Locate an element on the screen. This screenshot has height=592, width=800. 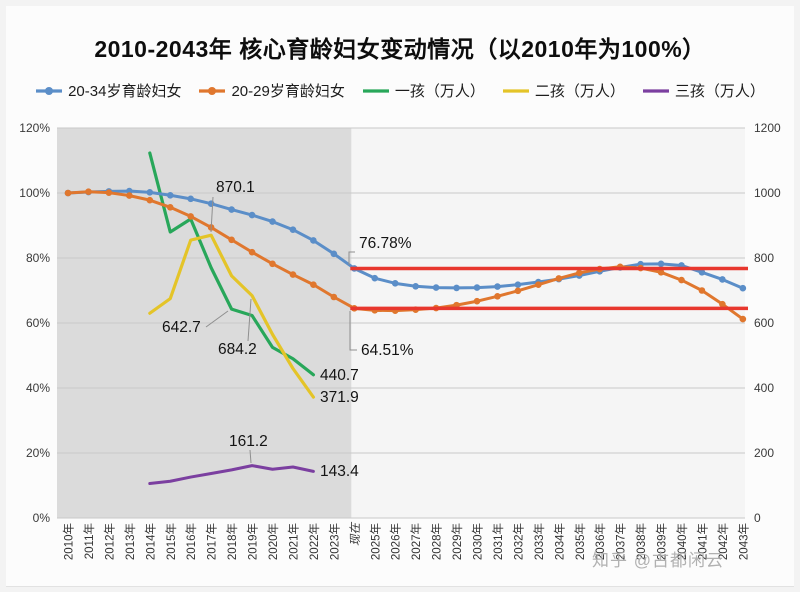
x-axis-label: 2031年 is located at coordinates (498, 541).